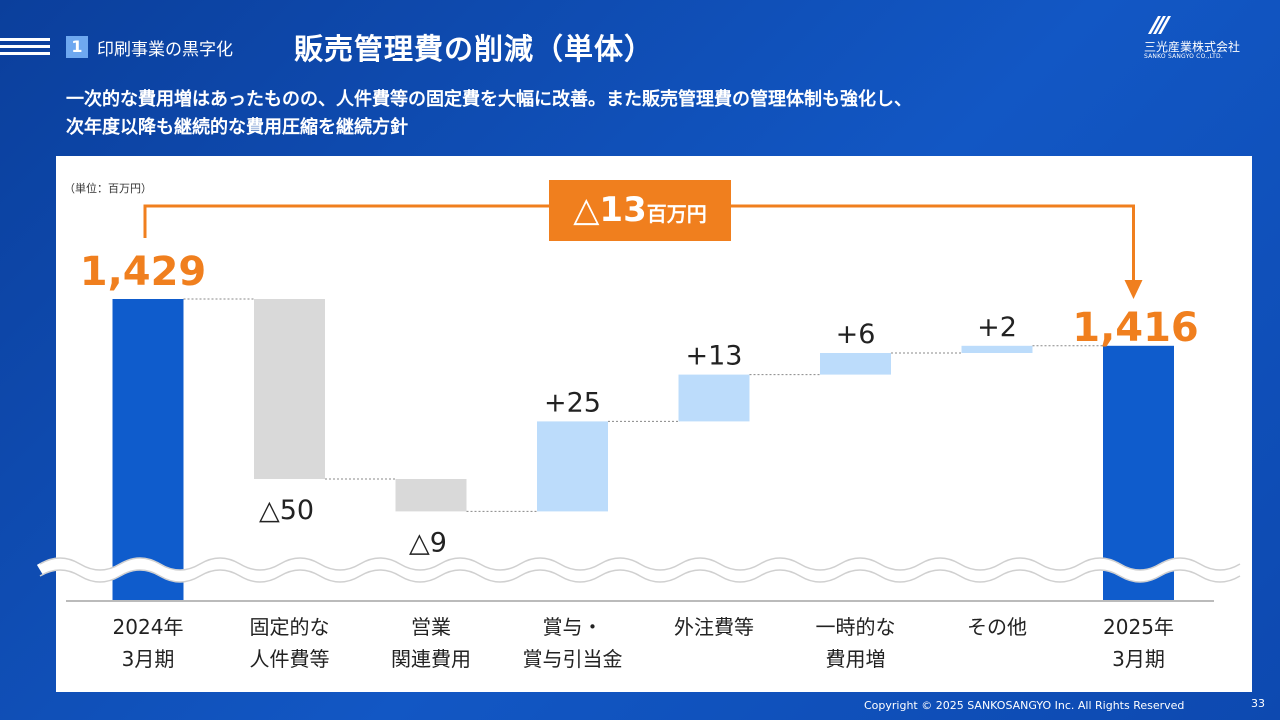 The image size is (1280, 720). Describe the element at coordinates (77, 47) in the screenshot. I see `section-number-badge: 1` at that location.